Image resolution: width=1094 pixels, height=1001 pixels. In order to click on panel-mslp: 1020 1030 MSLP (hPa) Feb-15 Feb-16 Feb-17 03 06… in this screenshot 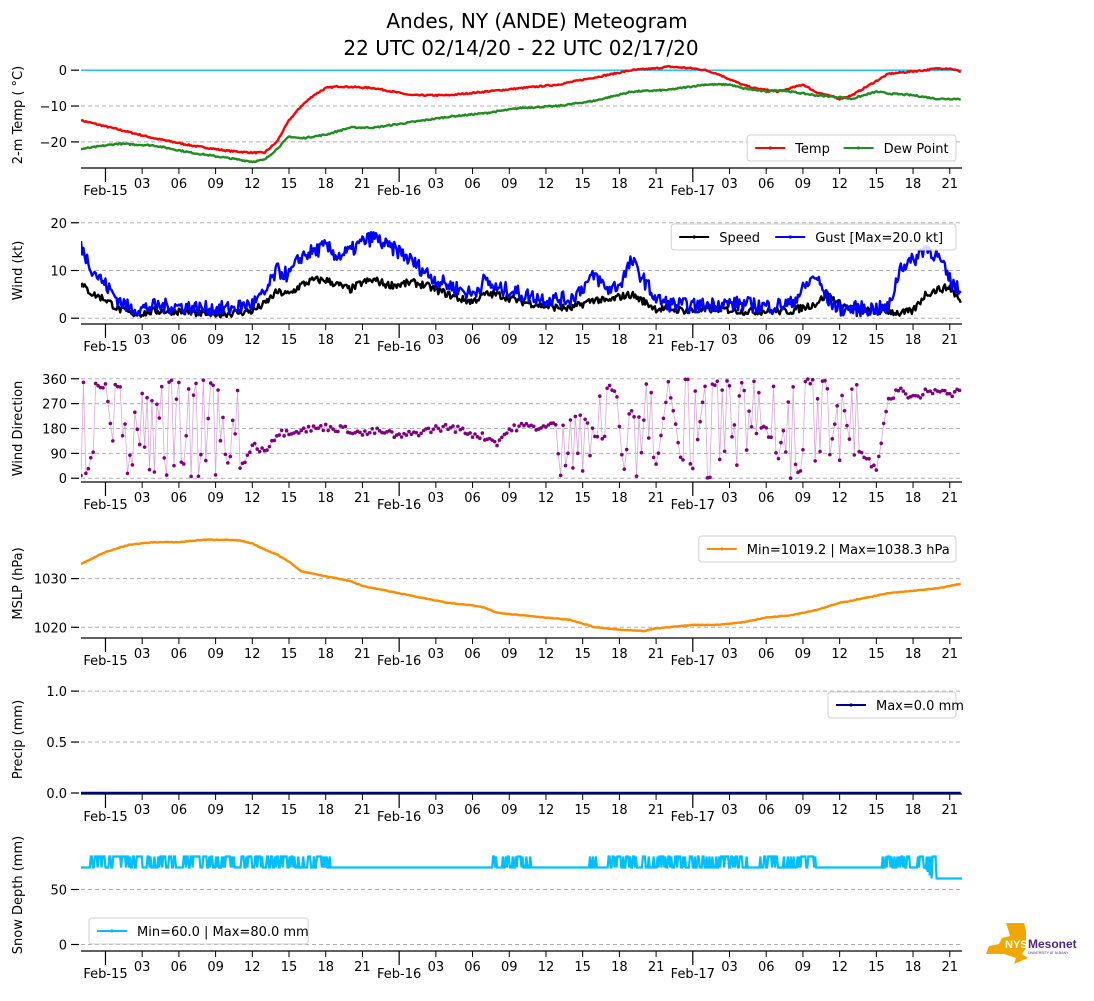, I will do `click(486, 602)`.